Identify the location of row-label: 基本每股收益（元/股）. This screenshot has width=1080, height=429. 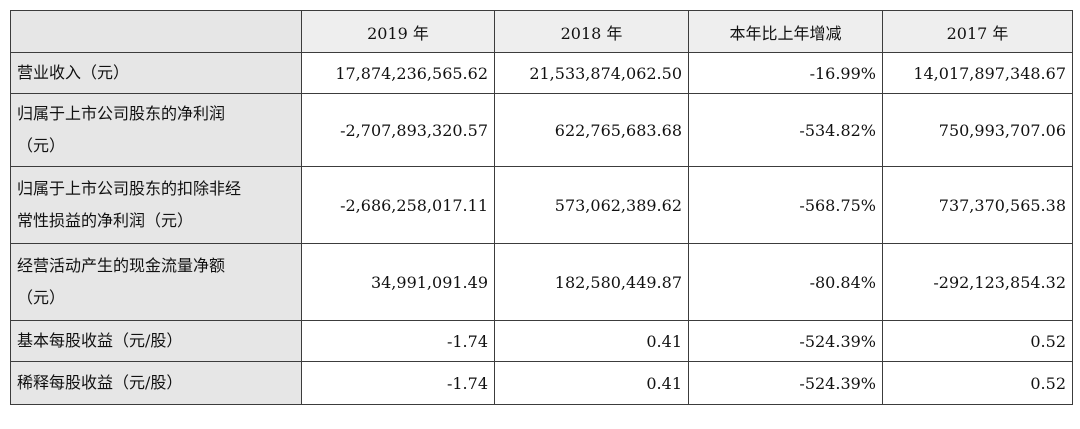
(156, 341).